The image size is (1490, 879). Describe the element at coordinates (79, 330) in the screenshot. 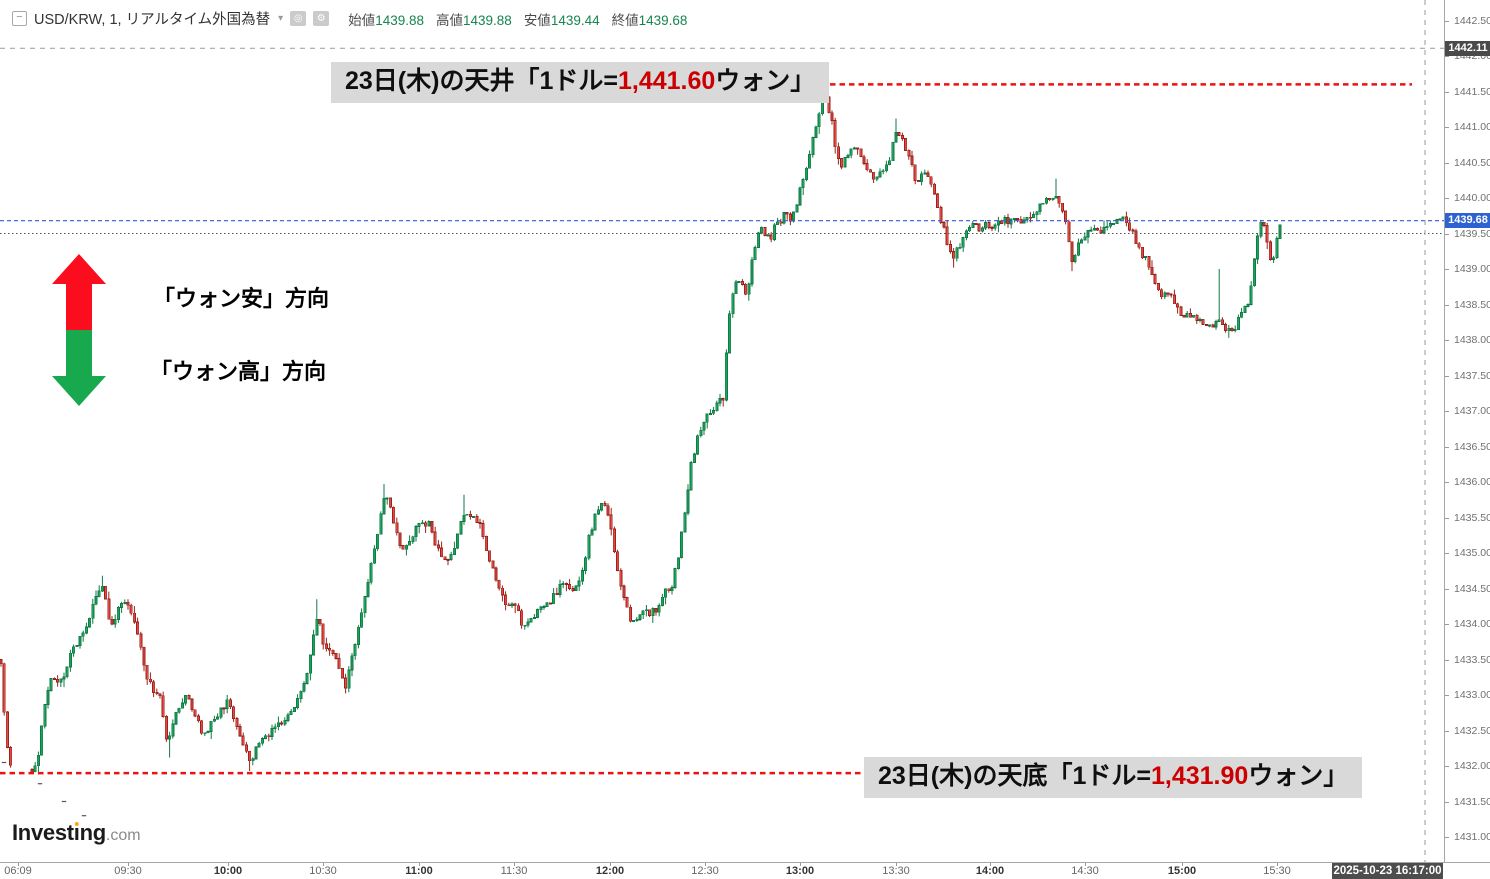

I see `updown-arrow-icon` at that location.